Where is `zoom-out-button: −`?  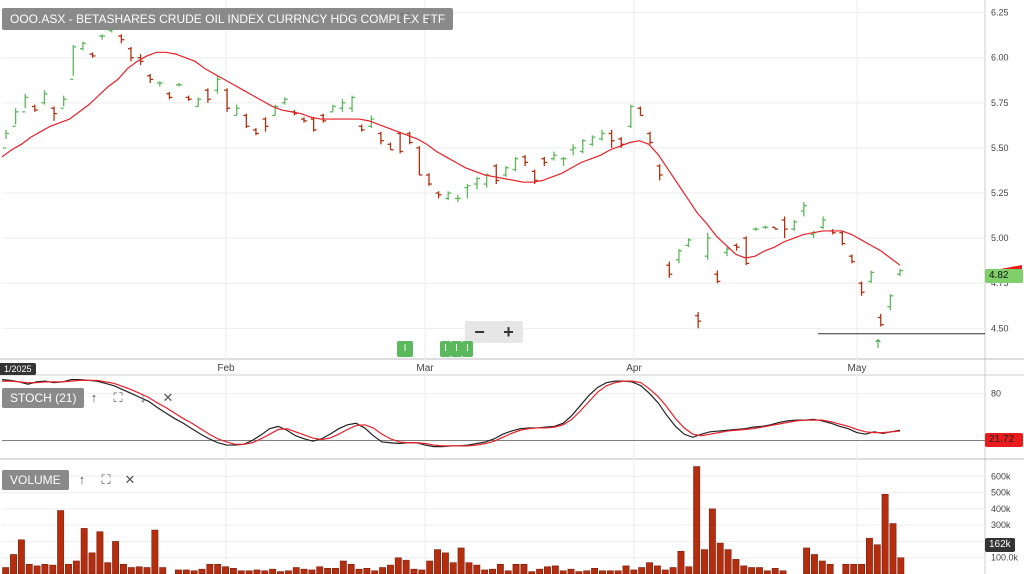
zoom-out-button: − is located at coordinates (479, 332).